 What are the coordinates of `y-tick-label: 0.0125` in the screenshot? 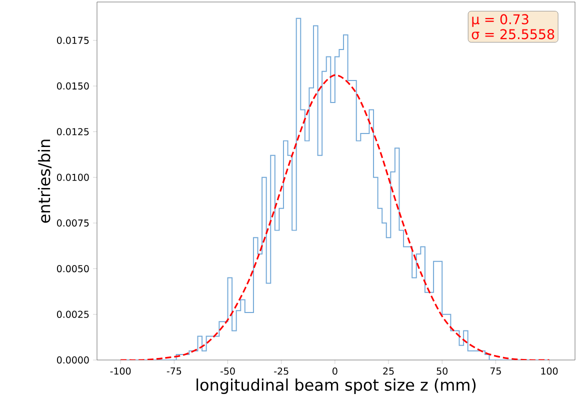 It's located at (72, 132).